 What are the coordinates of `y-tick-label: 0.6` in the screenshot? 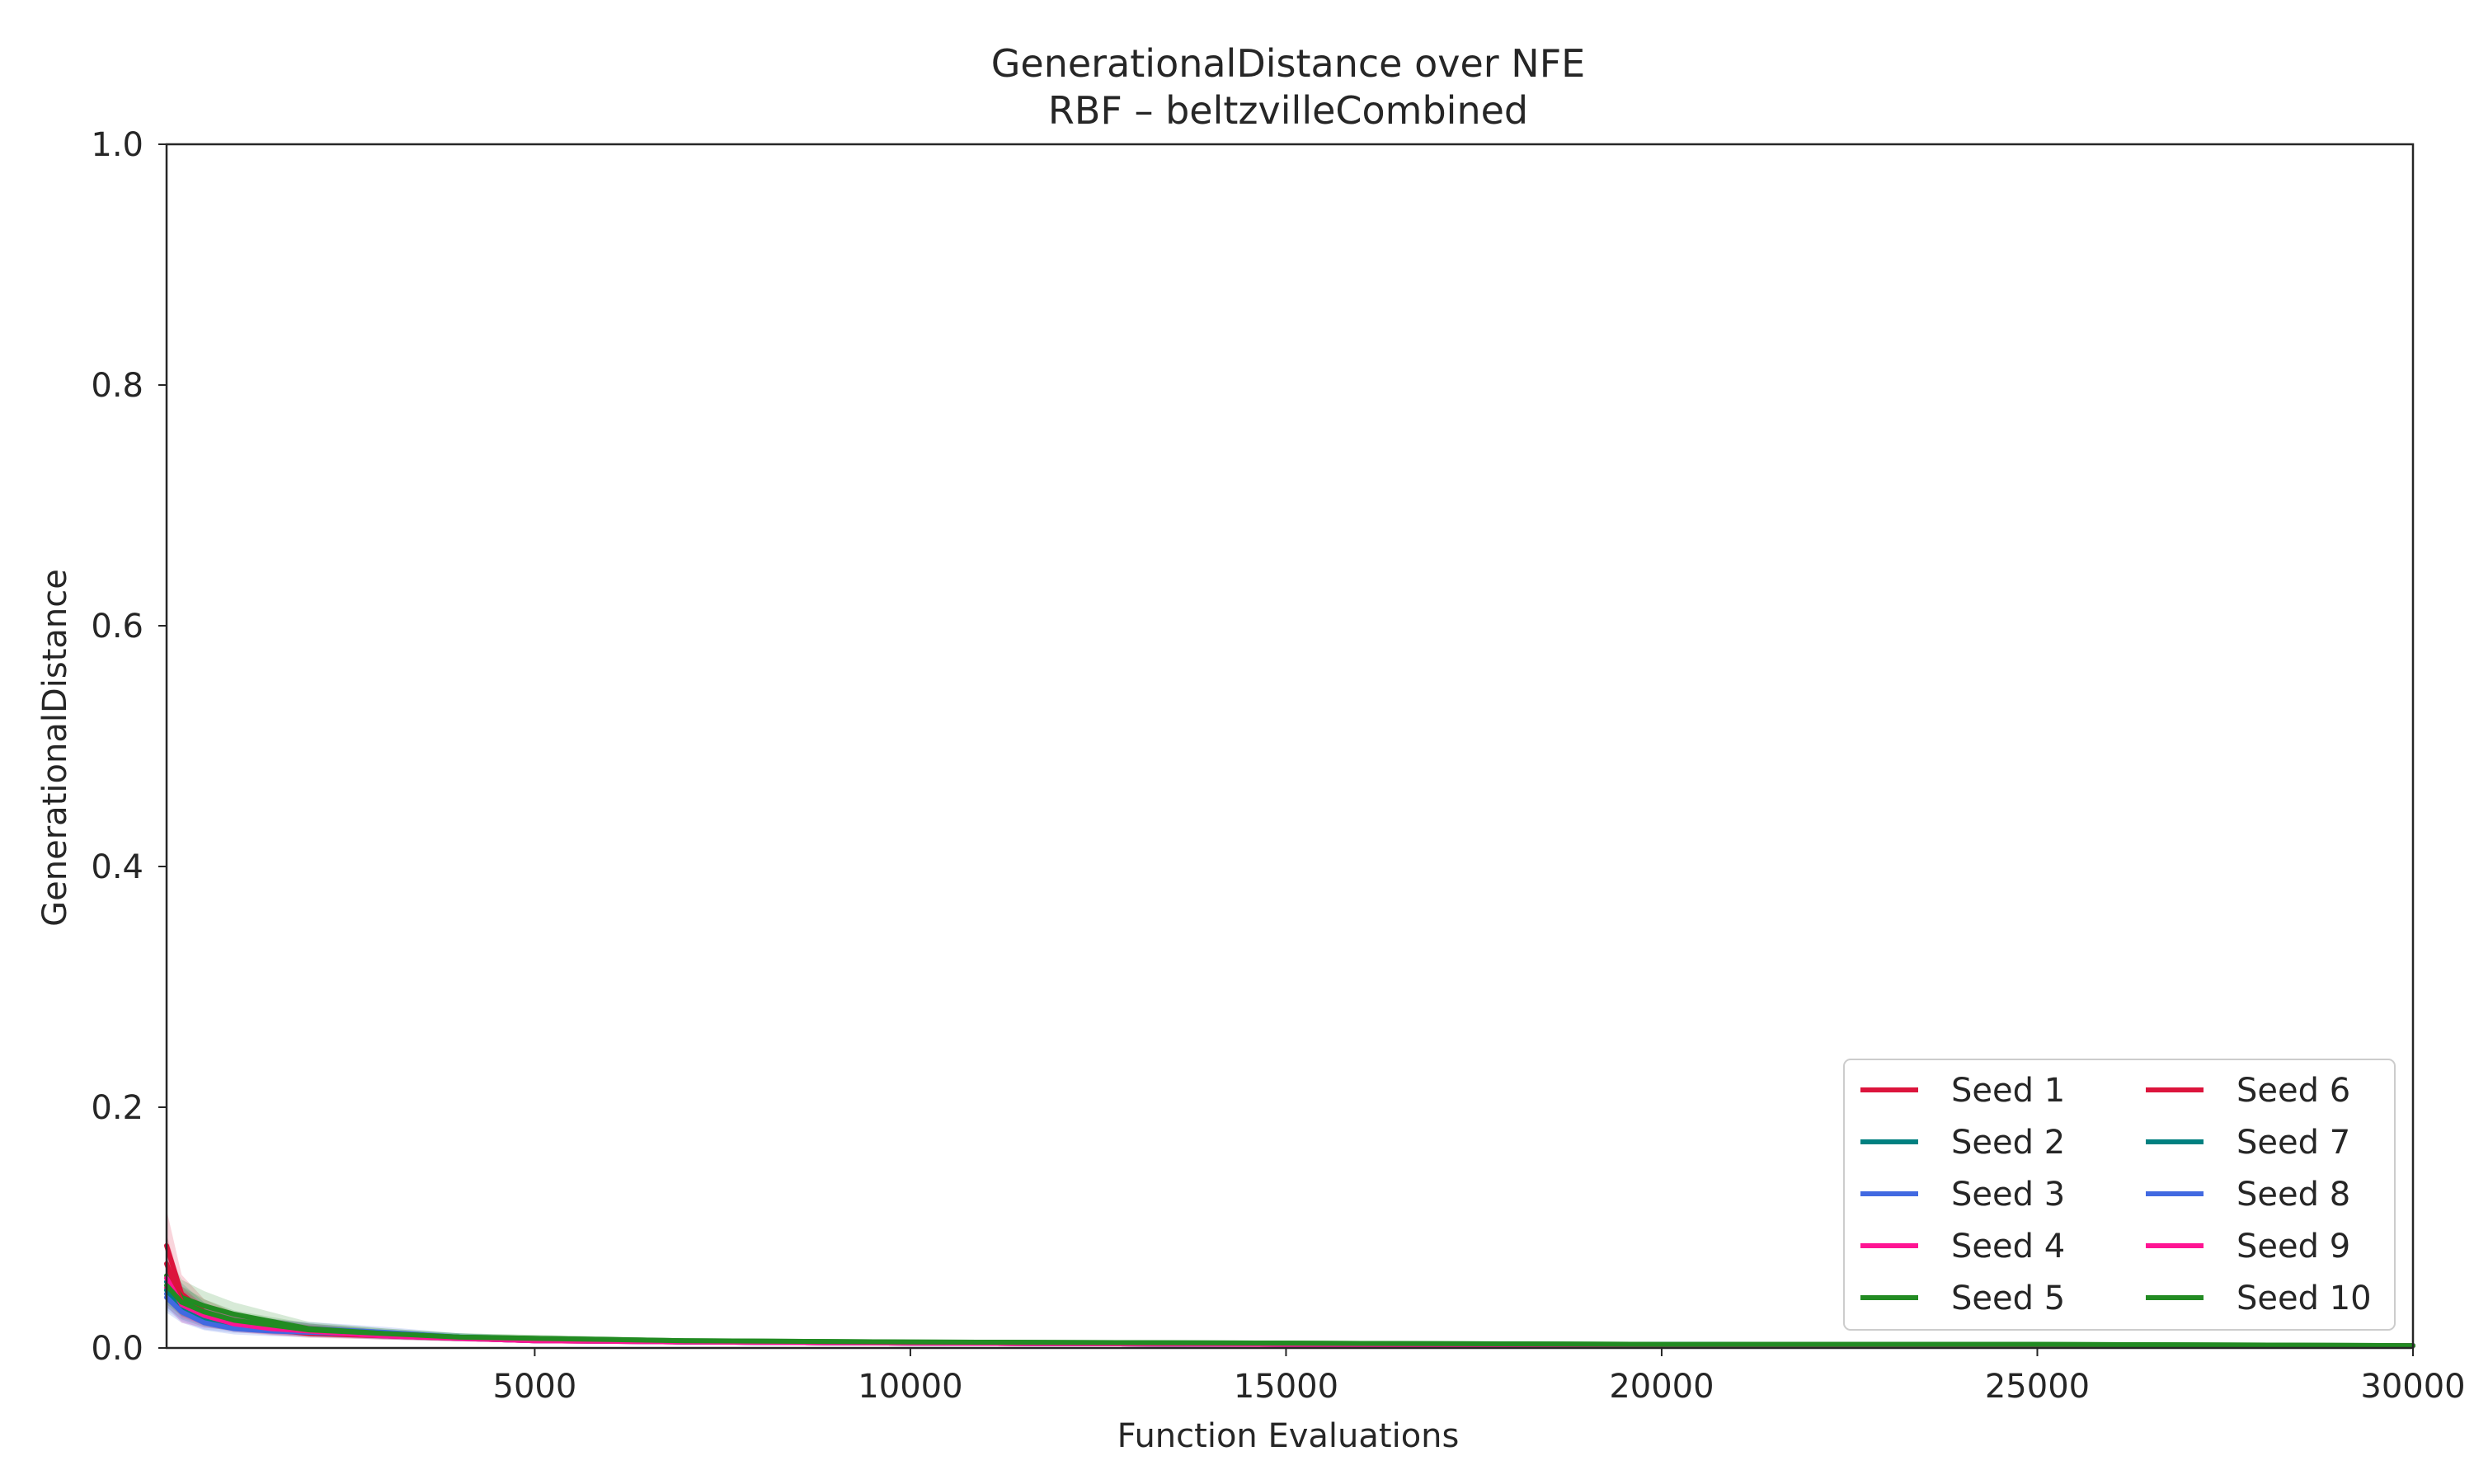 It's located at (117, 627).